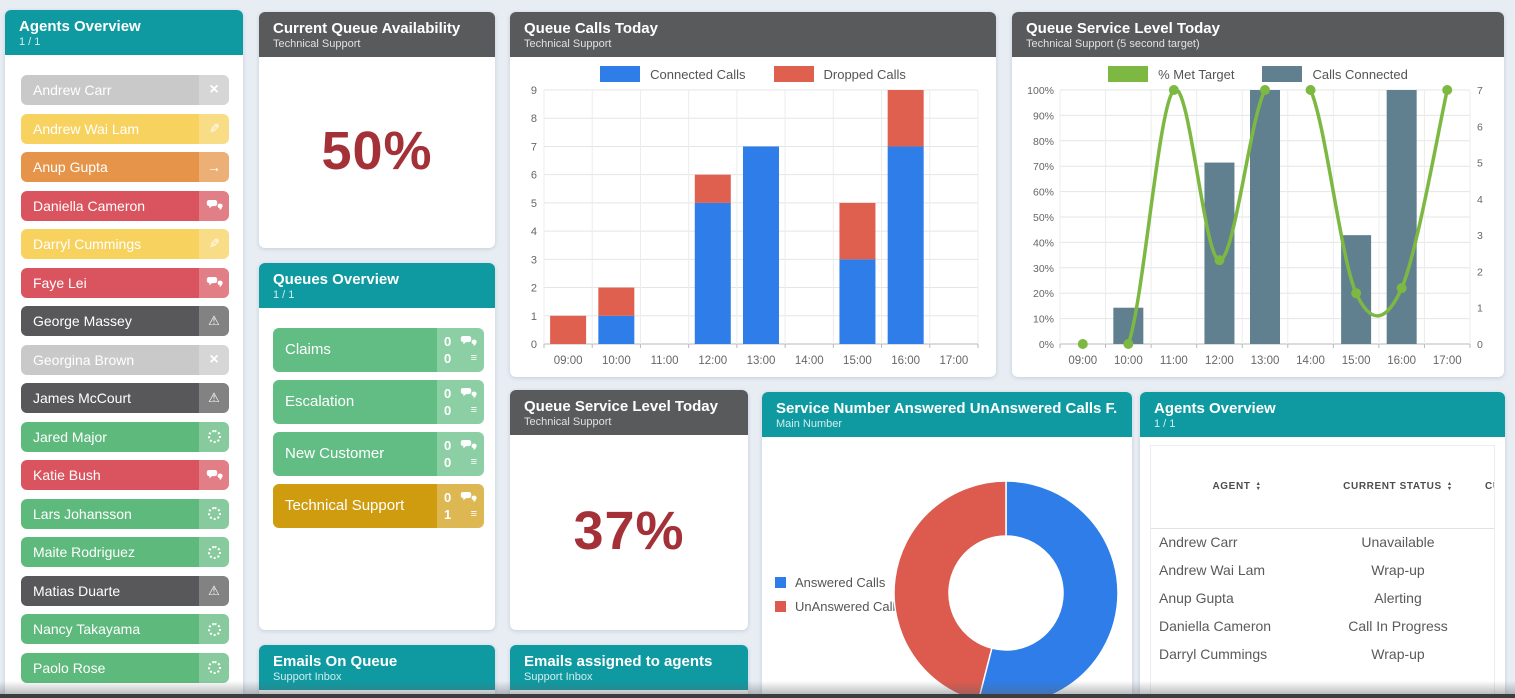 Image resolution: width=1515 pixels, height=698 pixels. Describe the element at coordinates (125, 398) in the screenshot. I see `agent-row: James McCourt ⚠` at that location.